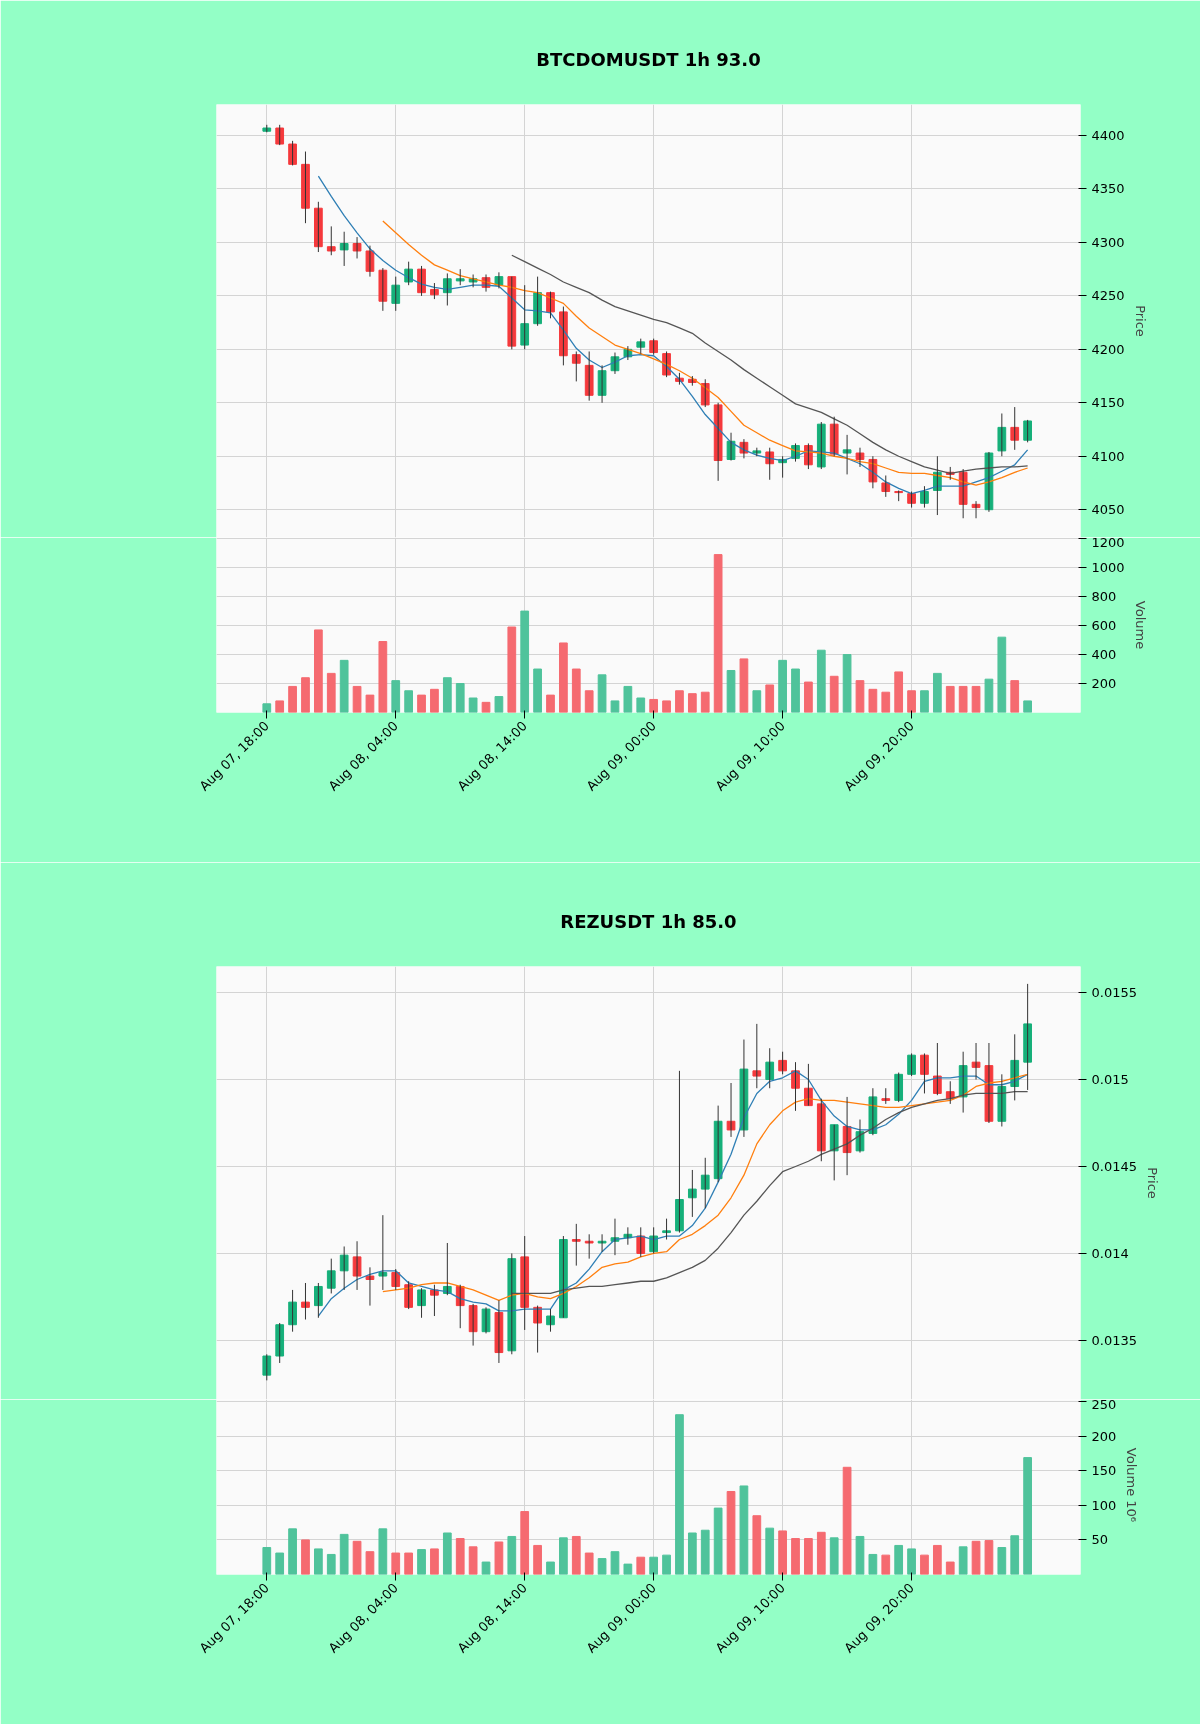 This screenshot has width=1200, height=1724. Describe the element at coordinates (1104, 1505) in the screenshot. I see `y-tick-label: 100` at that location.